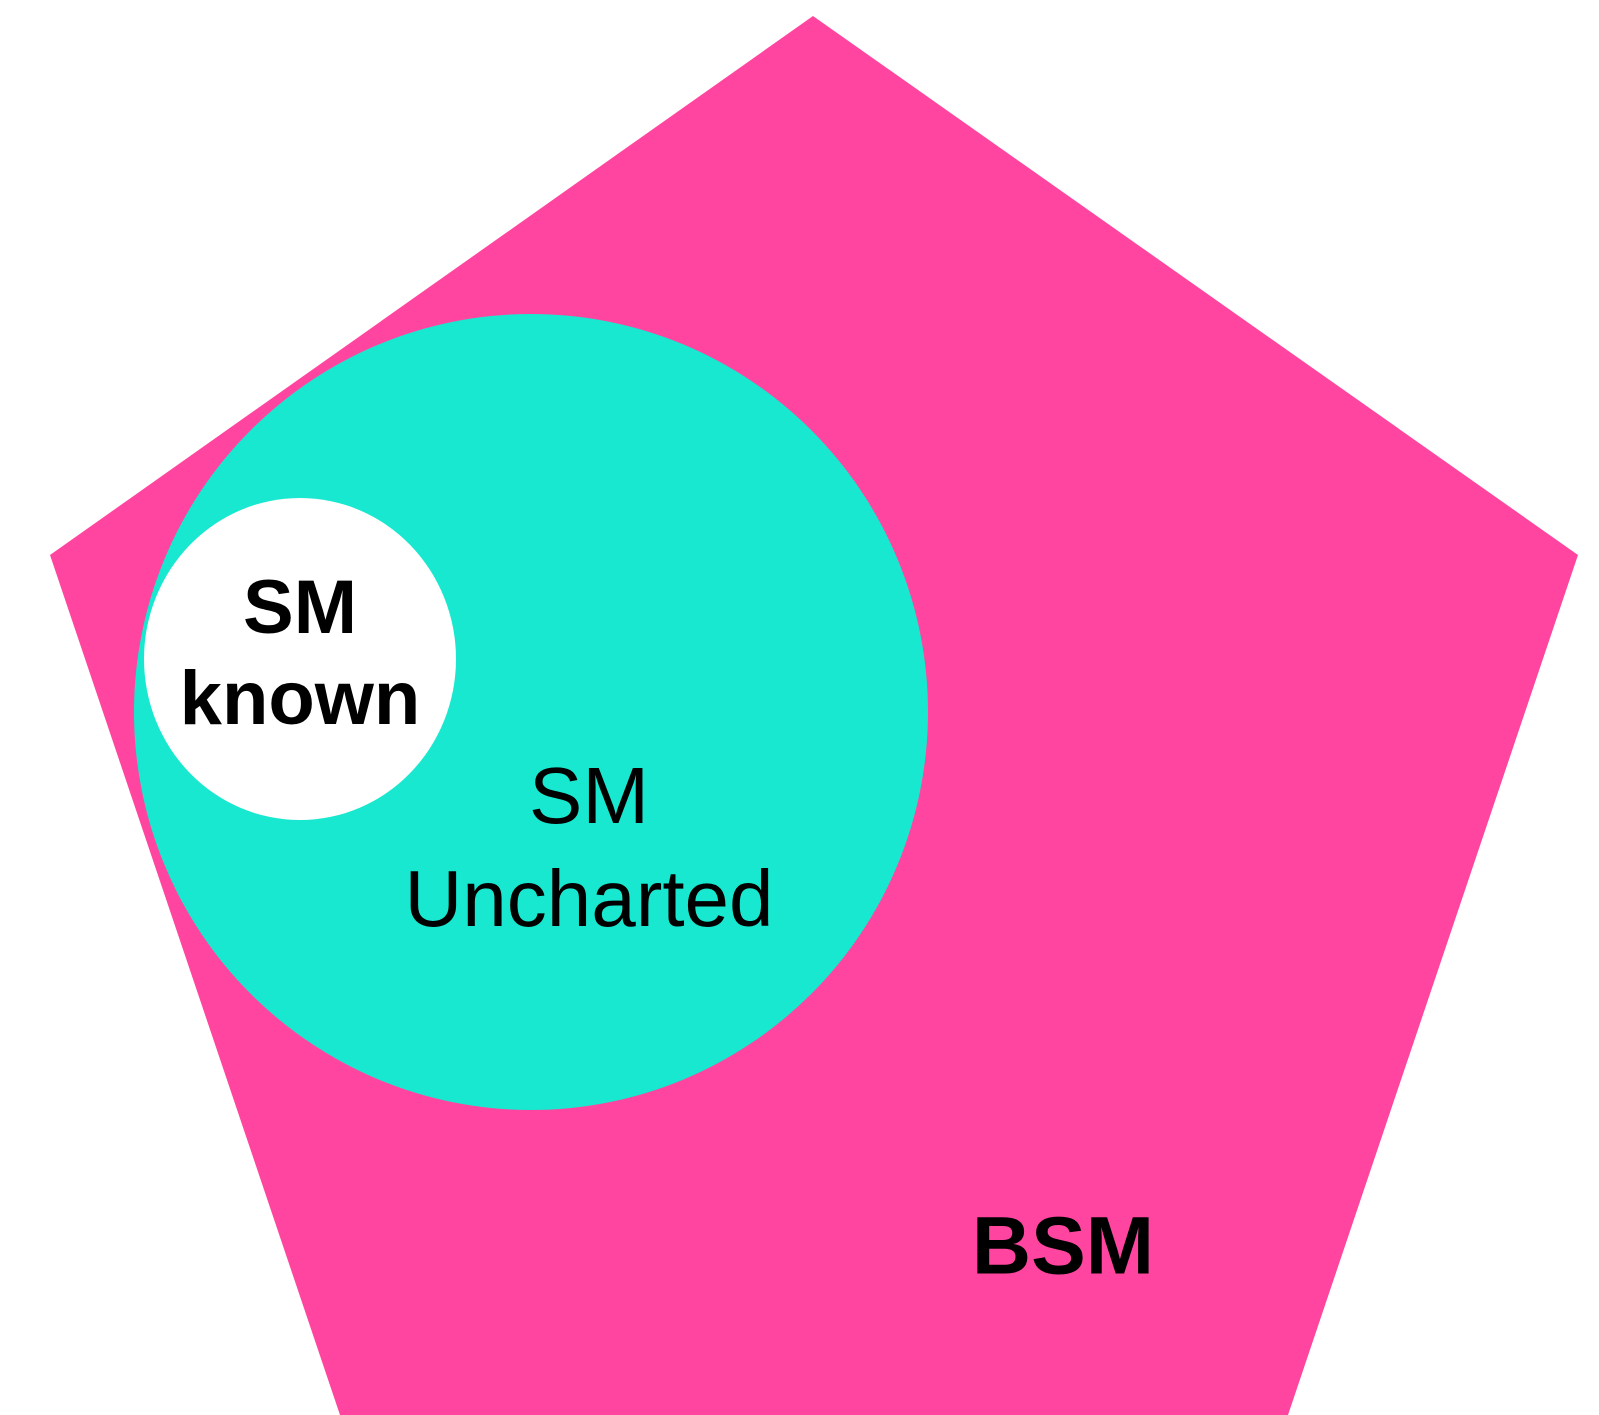 The width and height of the screenshot is (1599, 1415). What do you see at coordinates (1063, 1246) in the screenshot?
I see `region-label: BSM` at bounding box center [1063, 1246].